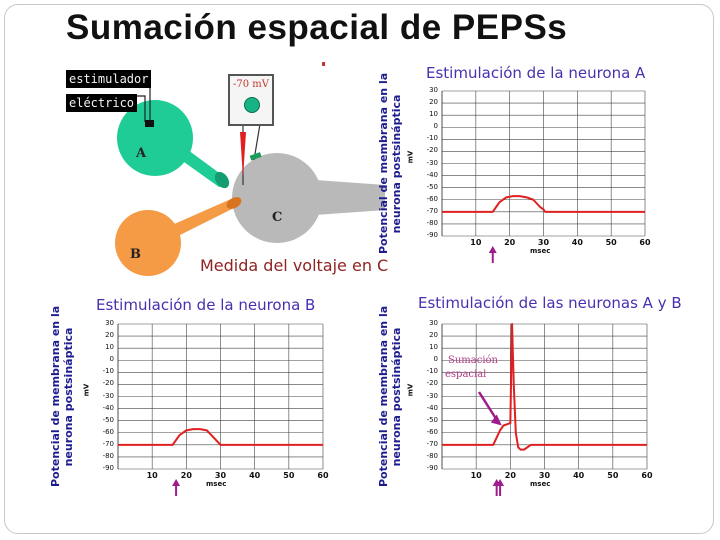 Image resolution: width=720 pixels, height=540 pixels. What do you see at coordinates (473, 360) in the screenshot?
I see `annotation-line1: Sumación` at bounding box center [473, 360].